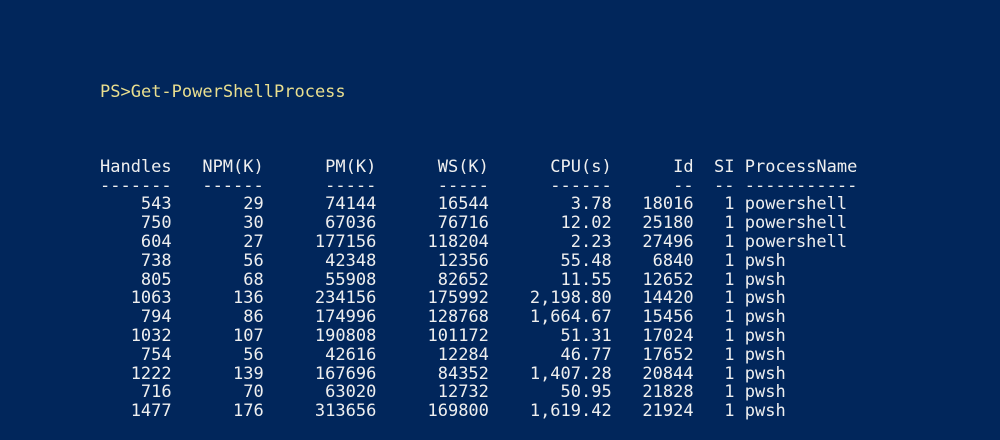  I want to click on command-text: Get-PowerShellProcess, so click(238, 91).